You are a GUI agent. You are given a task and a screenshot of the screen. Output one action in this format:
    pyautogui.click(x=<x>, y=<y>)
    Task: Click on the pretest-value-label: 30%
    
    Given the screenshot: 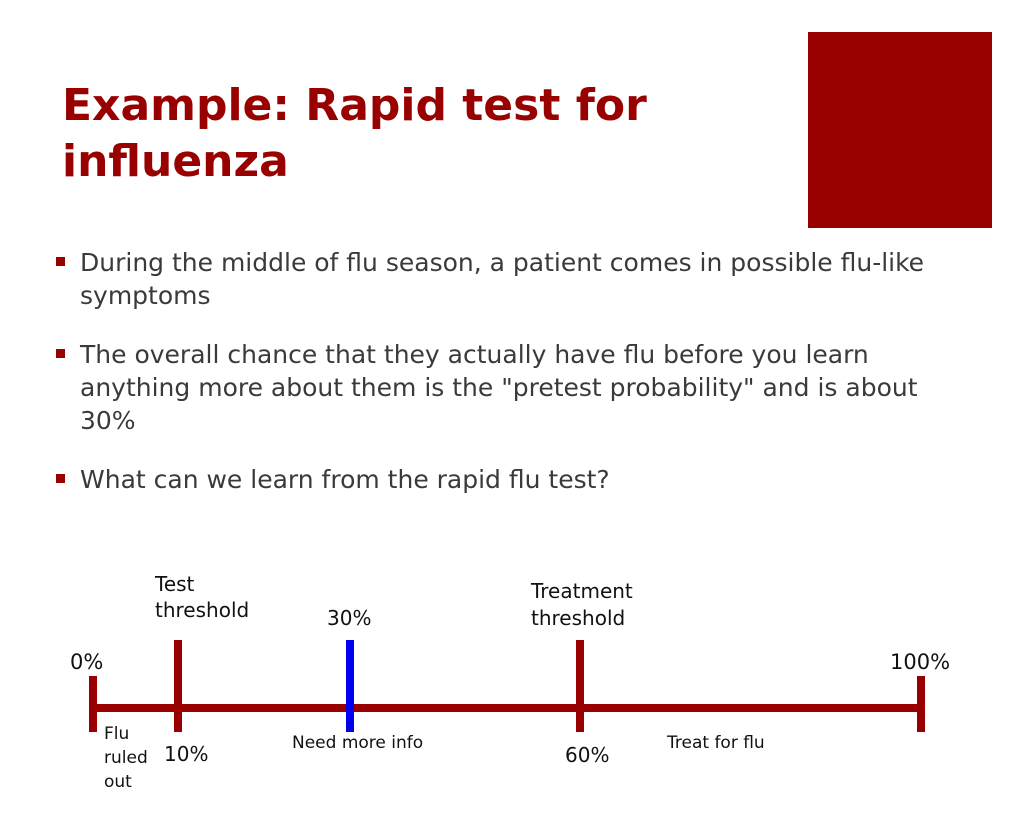 What is the action you would take?
    pyautogui.click(x=349, y=618)
    